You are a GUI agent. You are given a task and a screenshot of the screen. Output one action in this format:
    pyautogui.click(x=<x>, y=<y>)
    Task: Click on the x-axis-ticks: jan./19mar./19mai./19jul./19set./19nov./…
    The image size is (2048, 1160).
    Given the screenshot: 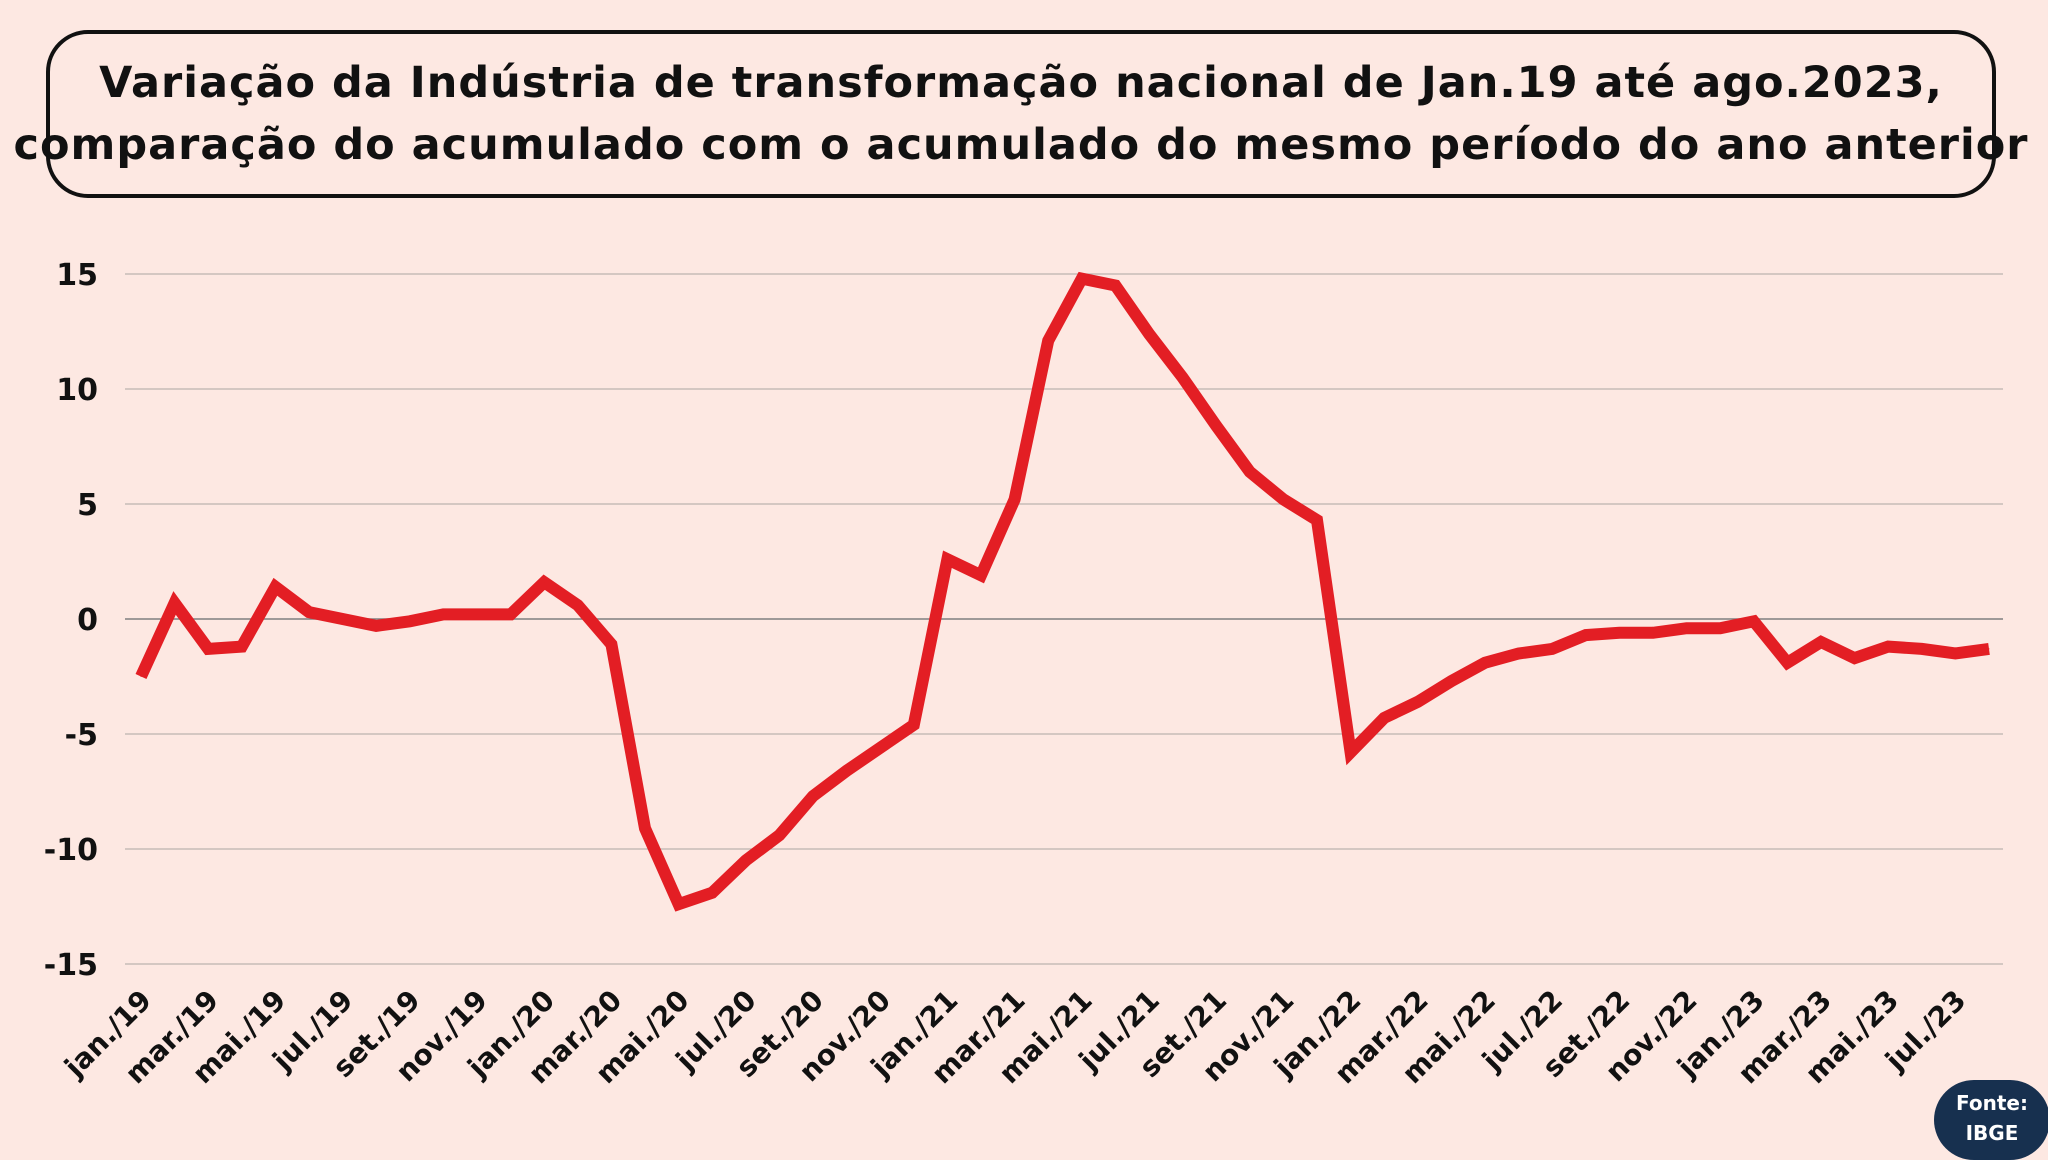 What is the action you would take?
    pyautogui.click(x=1014, y=1037)
    